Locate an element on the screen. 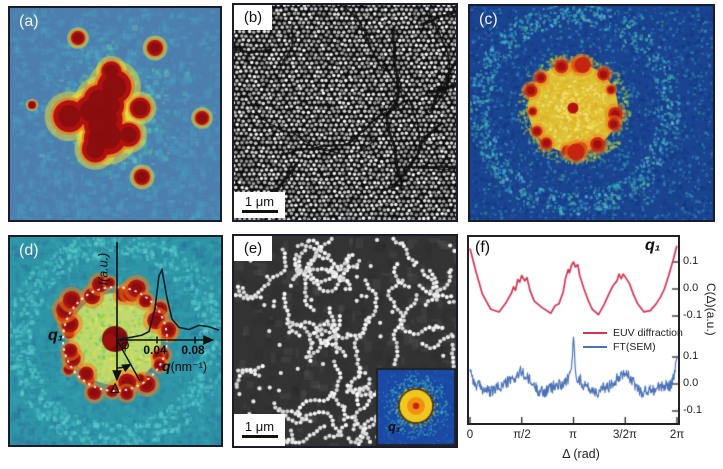 This screenshot has height=469, width=723. panel-a: (a) is located at coordinates (115, 114).